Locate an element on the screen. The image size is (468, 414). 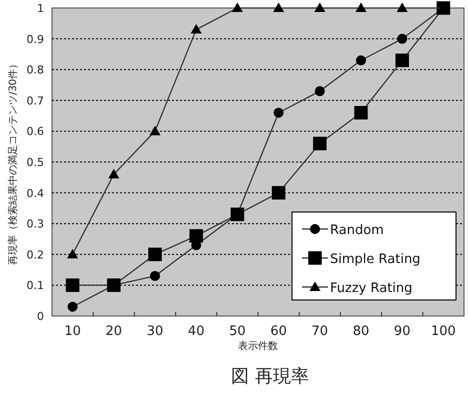
x-tick-label: 80 is located at coordinates (361, 331).